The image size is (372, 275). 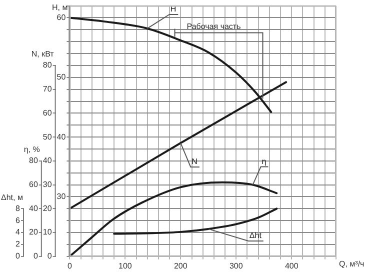 What do you see at coordinates (33, 208) in the screenshot?
I see `y3-tick-label: 40` at bounding box center [33, 208].